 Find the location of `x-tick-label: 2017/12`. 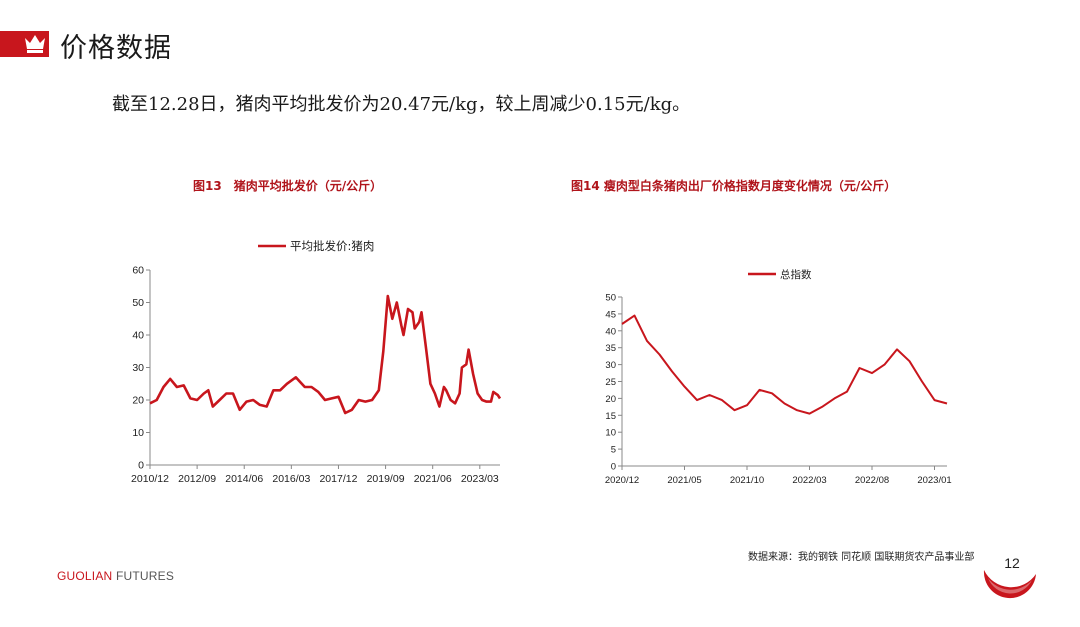

x-tick-label: 2017/12 is located at coordinates (338, 479).